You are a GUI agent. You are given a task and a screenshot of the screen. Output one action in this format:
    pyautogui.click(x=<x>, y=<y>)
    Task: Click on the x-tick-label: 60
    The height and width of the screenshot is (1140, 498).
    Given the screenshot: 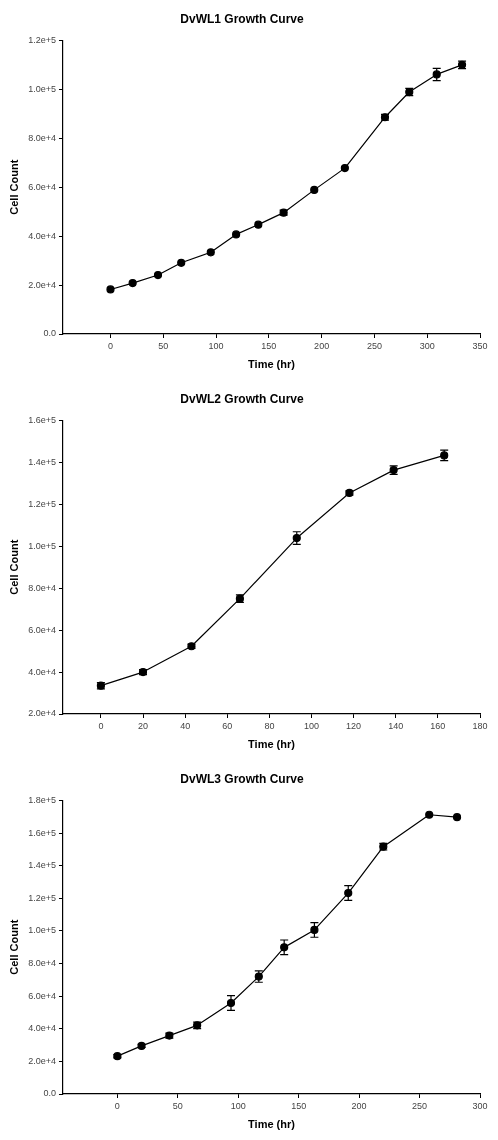 What is the action you would take?
    pyautogui.click(x=227, y=725)
    